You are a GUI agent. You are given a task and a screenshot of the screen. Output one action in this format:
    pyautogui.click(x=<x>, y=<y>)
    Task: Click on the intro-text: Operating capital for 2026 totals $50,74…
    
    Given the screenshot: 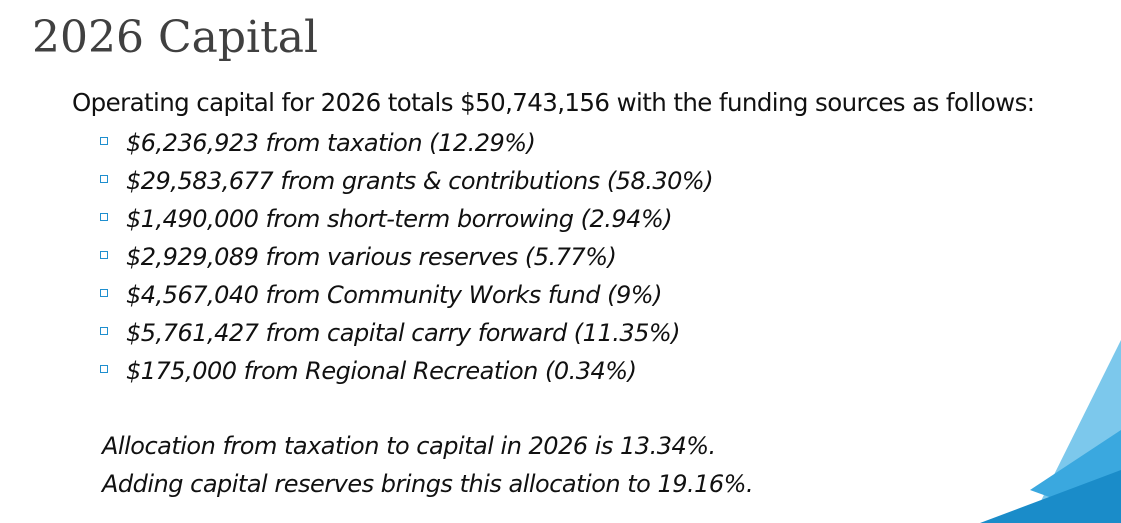 What is the action you would take?
    pyautogui.click(x=553, y=102)
    